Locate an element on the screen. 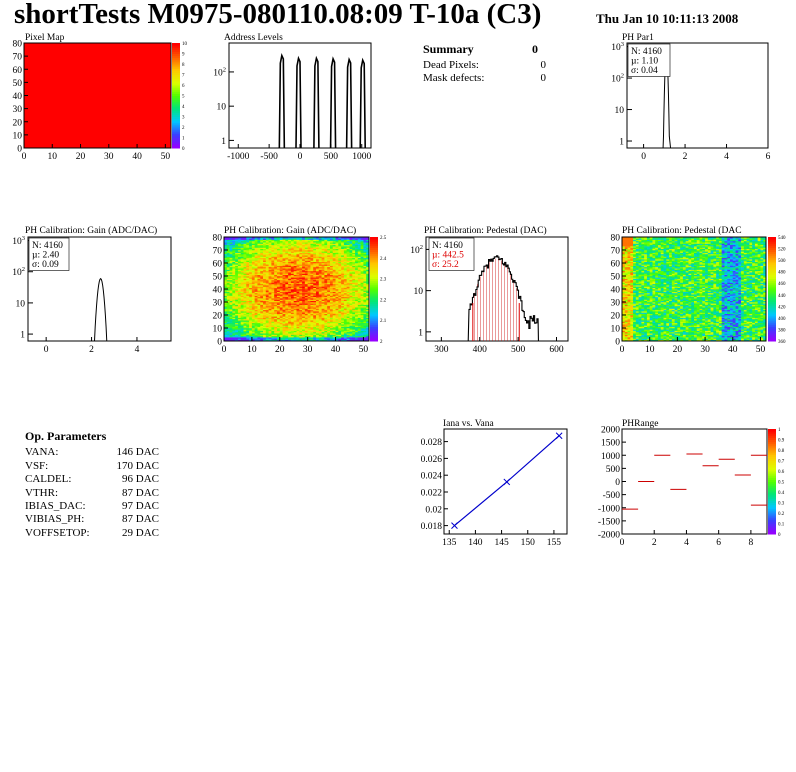 This screenshot has height=772, width=796. y-tick-label: 10 is located at coordinates (21, 304).